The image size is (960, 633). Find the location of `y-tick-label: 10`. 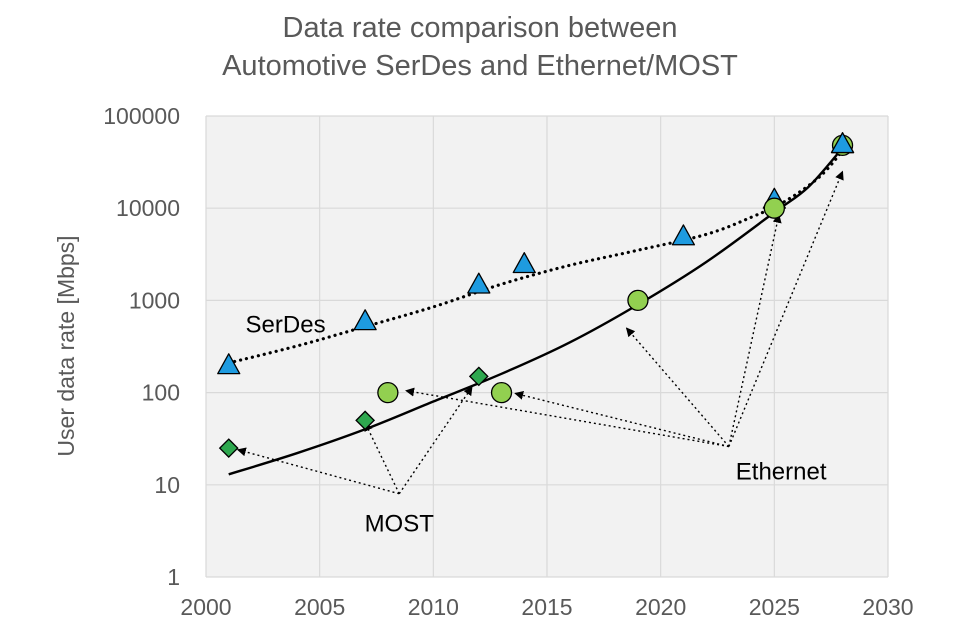

y-tick-label: 10 is located at coordinates (167, 485).